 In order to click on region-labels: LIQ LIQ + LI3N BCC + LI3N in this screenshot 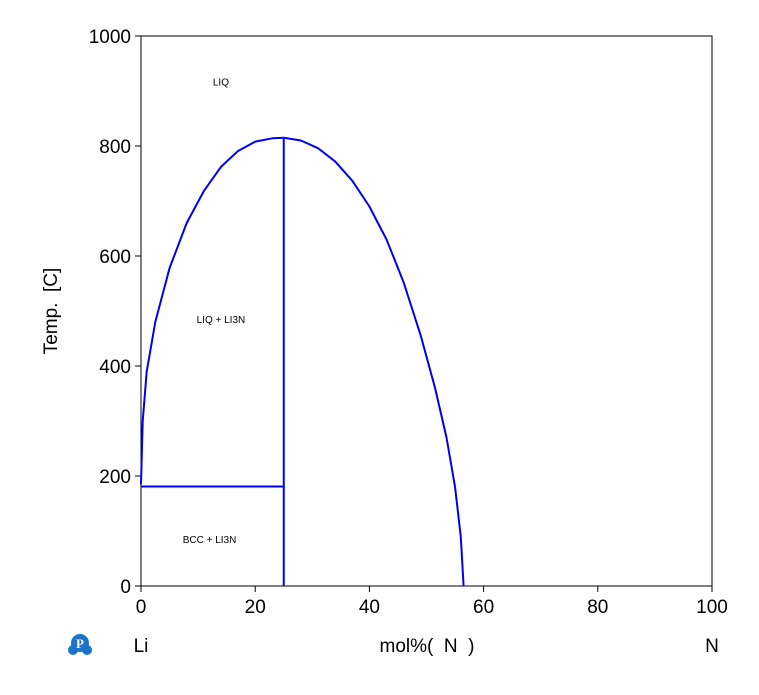, I will do `click(214, 312)`.